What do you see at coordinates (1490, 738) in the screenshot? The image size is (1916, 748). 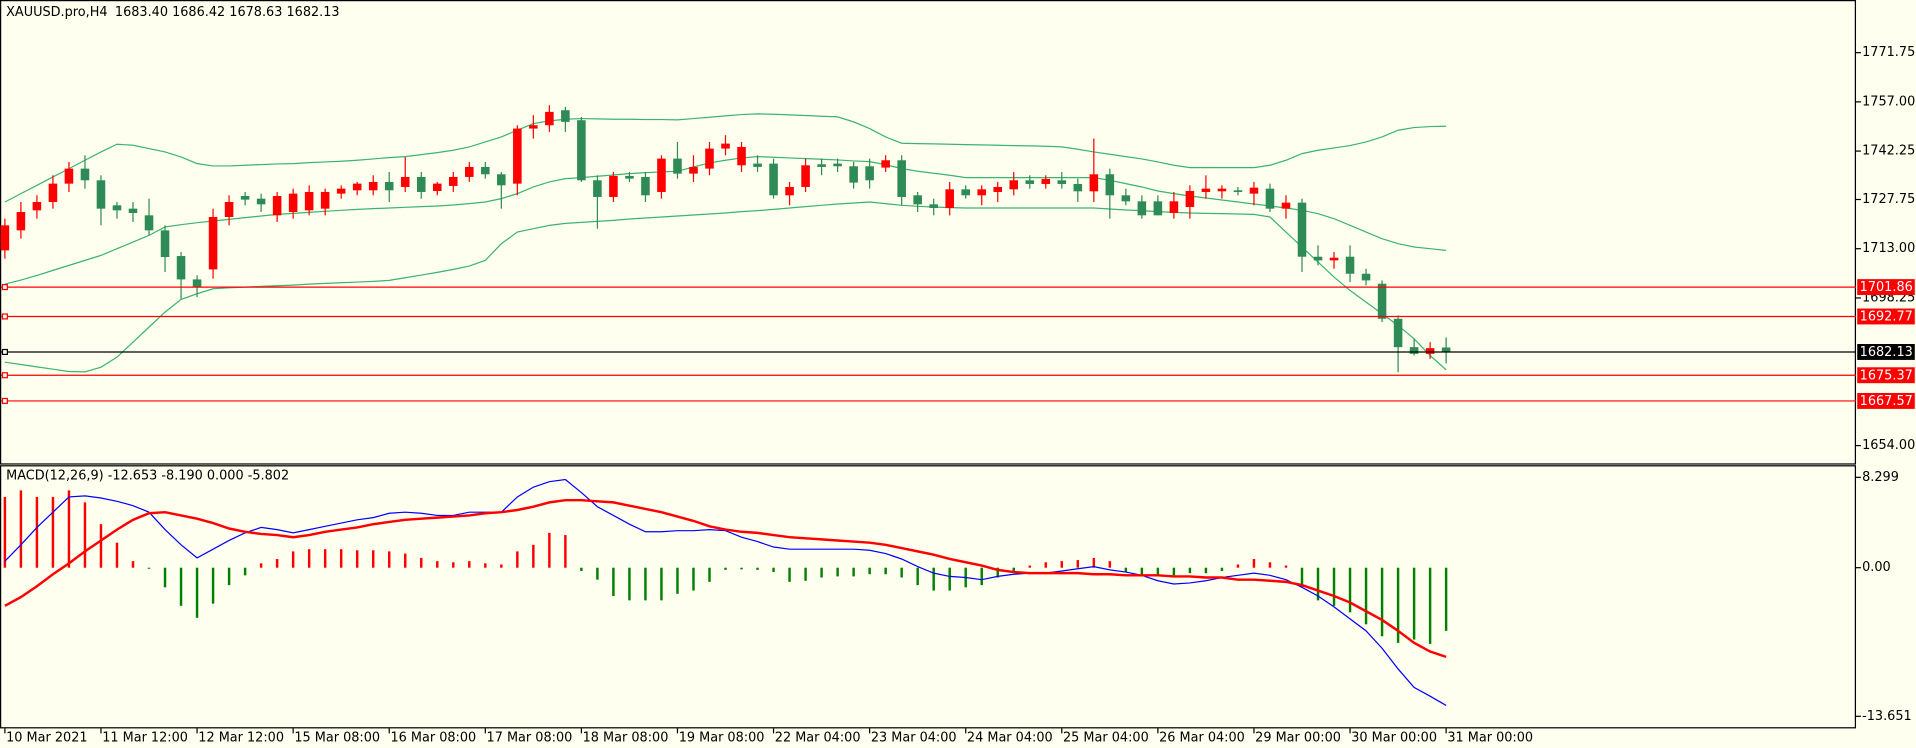 I see `x-tick-label: 31 Mar 00:00` at bounding box center [1490, 738].